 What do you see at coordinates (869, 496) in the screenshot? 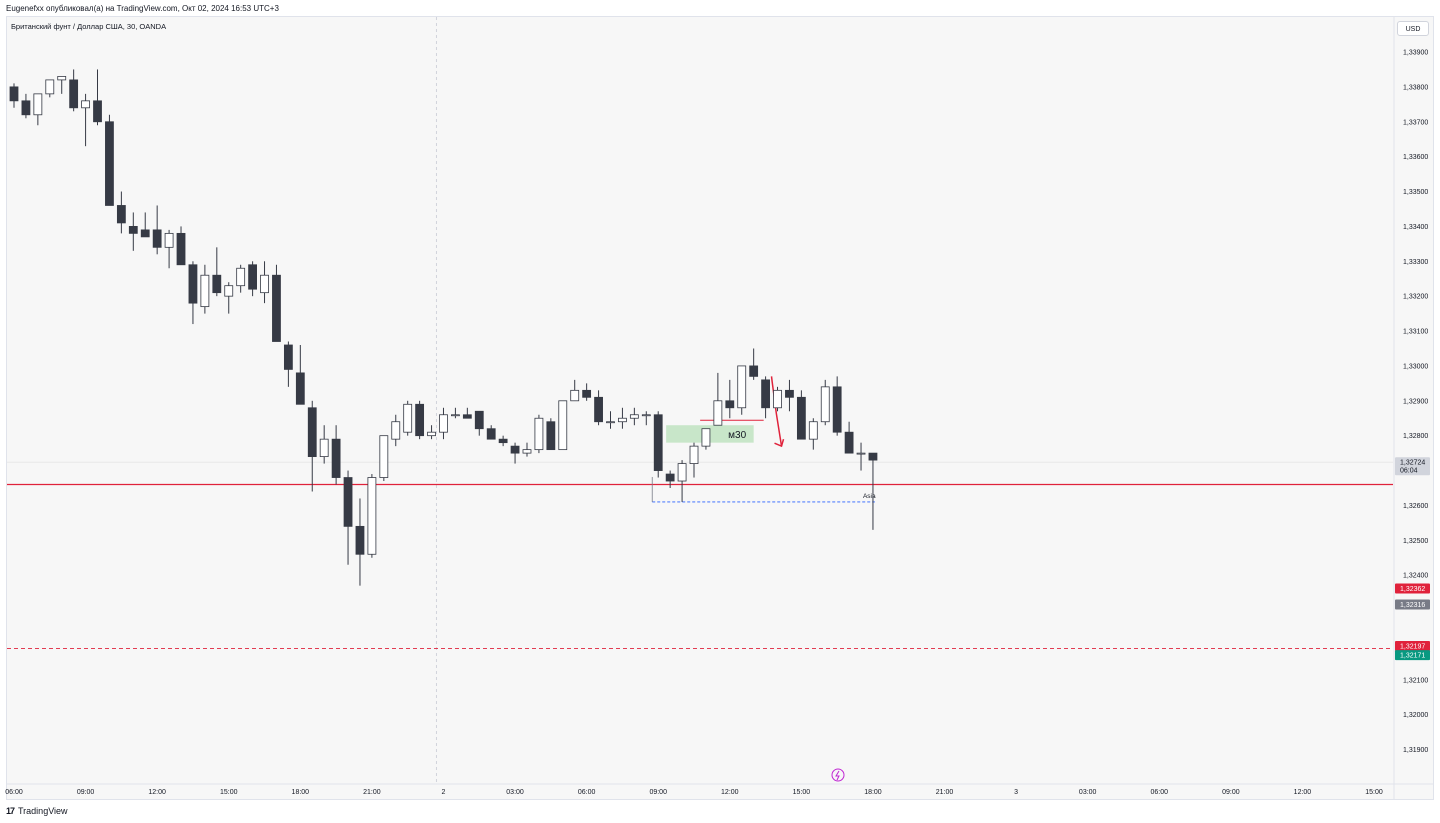
I see `asia-label: Asia` at bounding box center [869, 496].